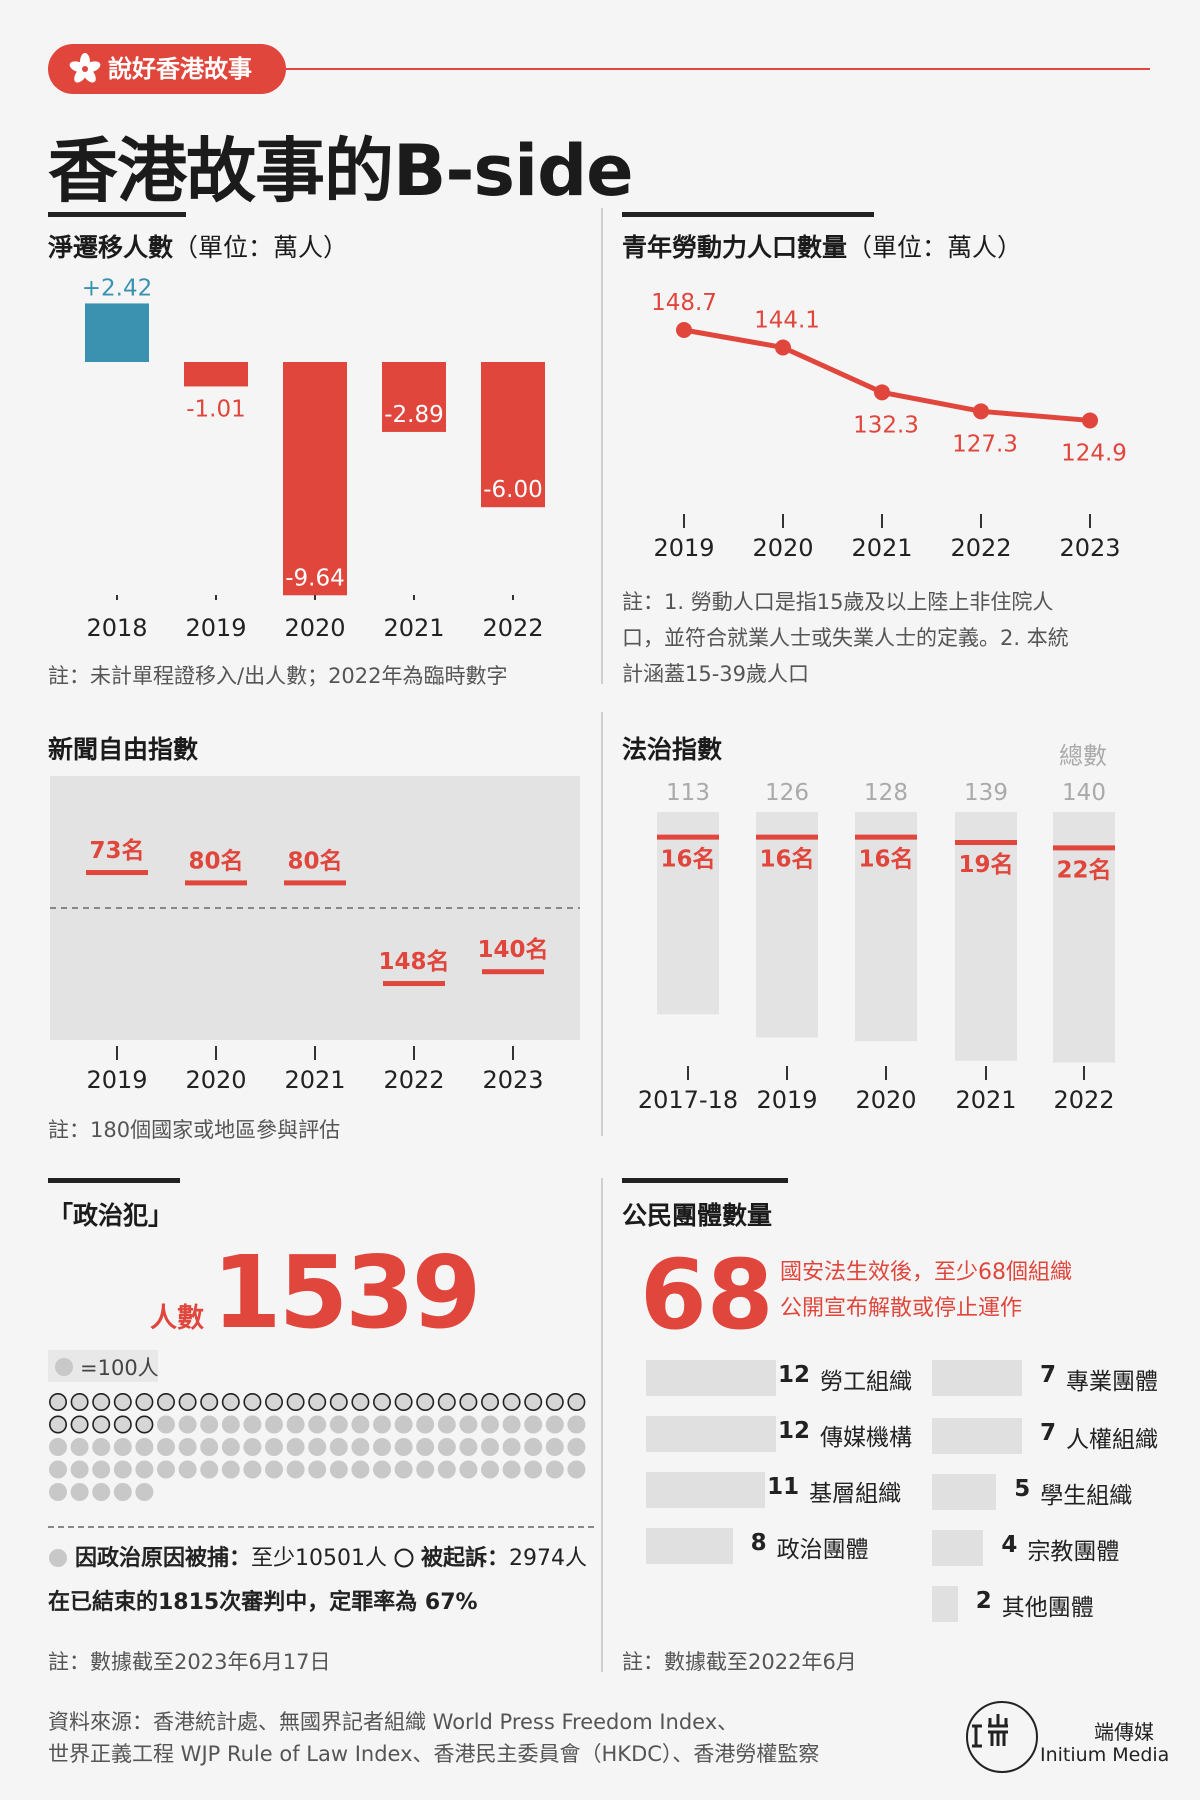 The image size is (1200, 1800). Describe the element at coordinates (822, 1550) in the screenshot. I see `civil-group-label: 政治團體` at that location.